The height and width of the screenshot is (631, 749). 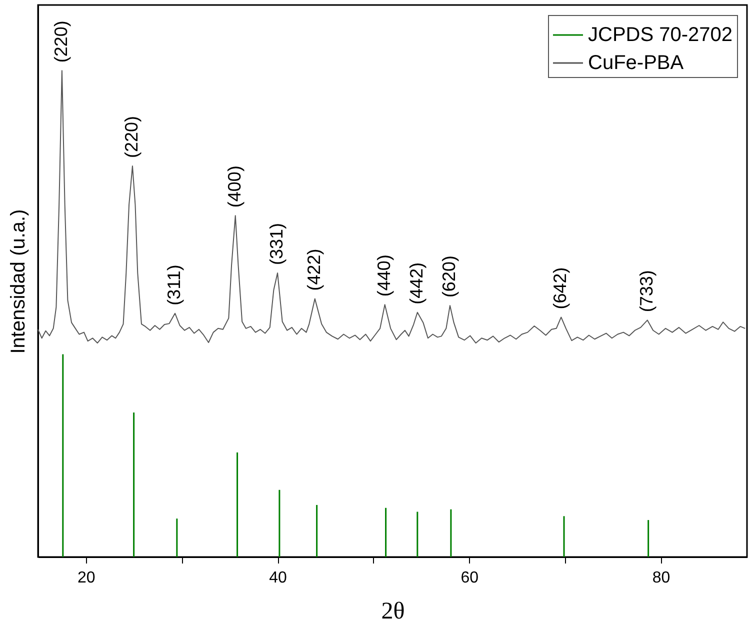 I want to click on x-tick-label: 60, so click(x=469, y=578).